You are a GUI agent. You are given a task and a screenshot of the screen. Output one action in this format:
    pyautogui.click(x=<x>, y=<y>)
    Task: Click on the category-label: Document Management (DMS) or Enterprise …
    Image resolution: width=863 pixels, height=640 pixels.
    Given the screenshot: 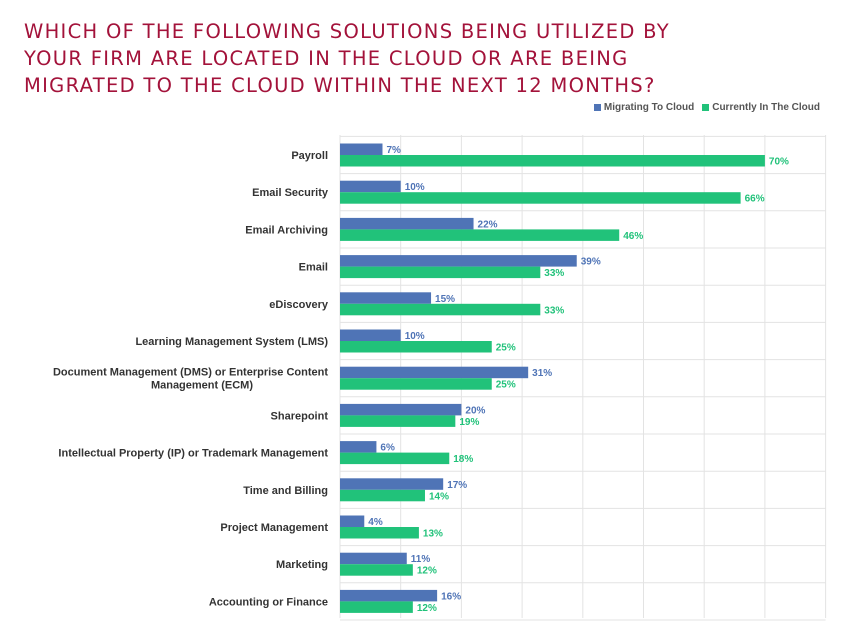 What is the action you would take?
    pyautogui.click(x=190, y=379)
    